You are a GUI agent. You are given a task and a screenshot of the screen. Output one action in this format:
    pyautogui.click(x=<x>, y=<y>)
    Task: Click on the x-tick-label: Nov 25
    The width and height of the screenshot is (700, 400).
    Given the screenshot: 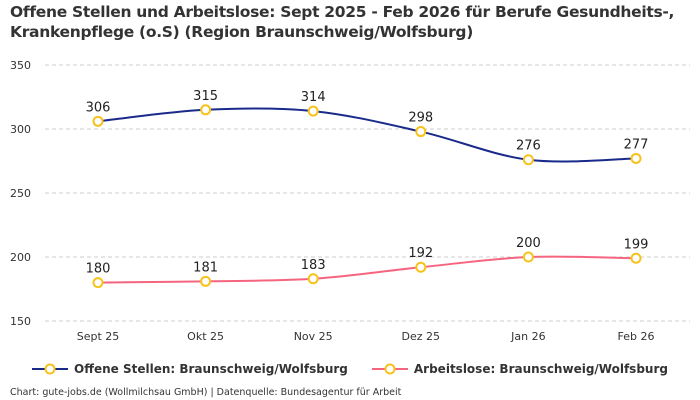 What is the action you would take?
    pyautogui.click(x=313, y=336)
    